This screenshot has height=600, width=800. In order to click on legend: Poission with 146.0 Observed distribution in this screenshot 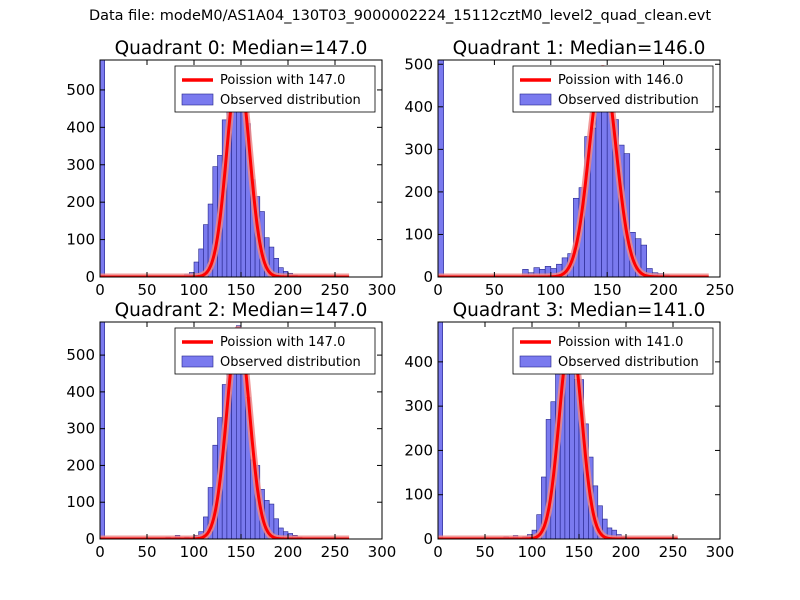, I will do `click(613, 89)`.